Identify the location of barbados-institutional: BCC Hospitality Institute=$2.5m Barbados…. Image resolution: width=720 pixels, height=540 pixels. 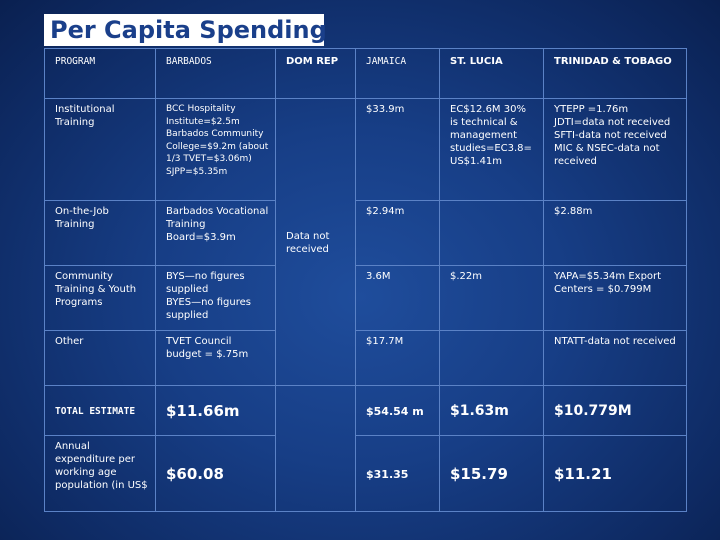
(215, 149).